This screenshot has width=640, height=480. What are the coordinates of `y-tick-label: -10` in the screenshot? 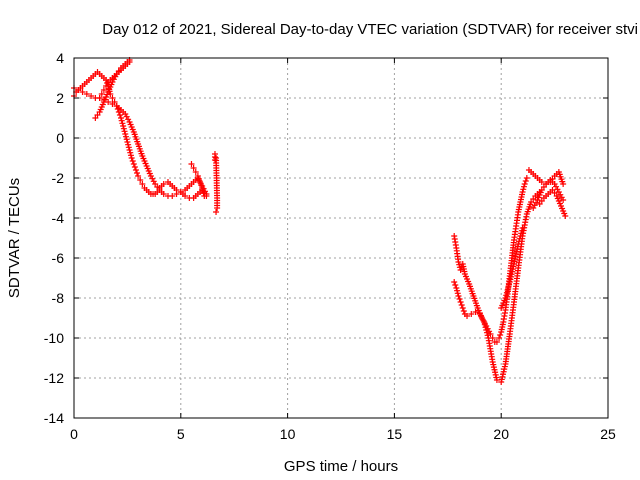 It's located at (54, 338).